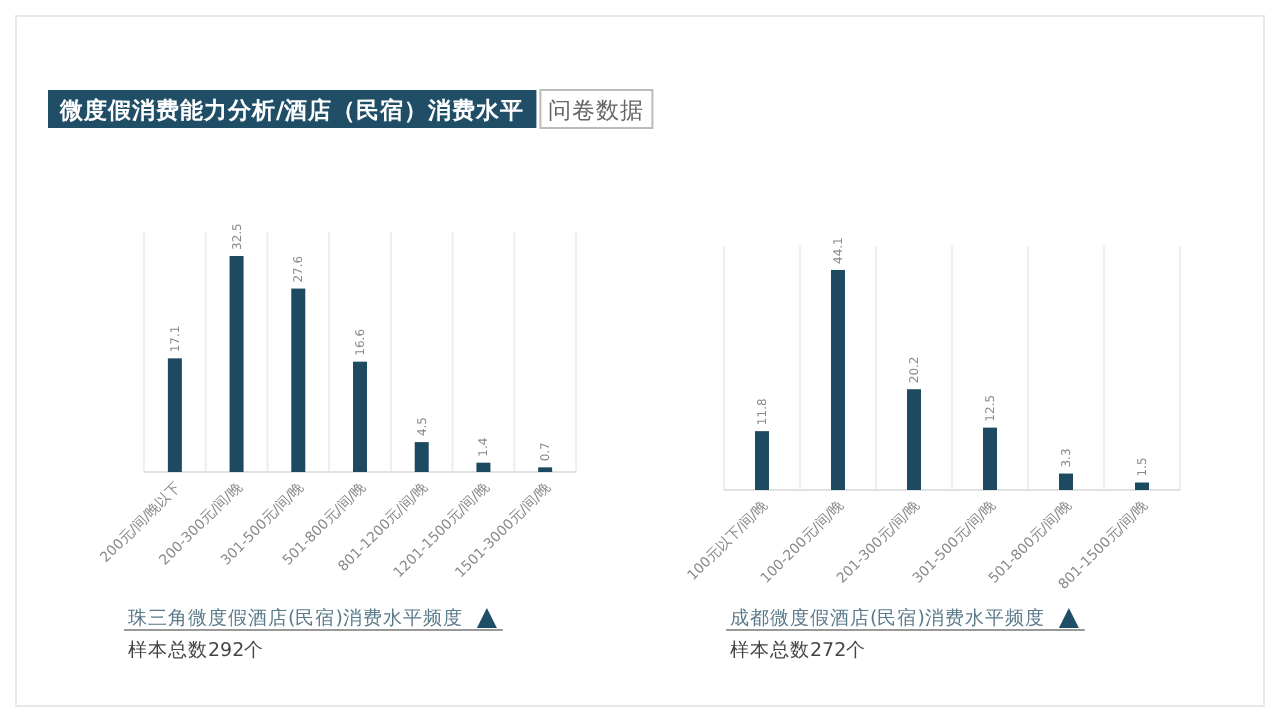 This screenshot has width=1280, height=722. I want to click on chart-title: 微度假消费能力分析/酒店（民宿）消费水平, so click(291, 110).